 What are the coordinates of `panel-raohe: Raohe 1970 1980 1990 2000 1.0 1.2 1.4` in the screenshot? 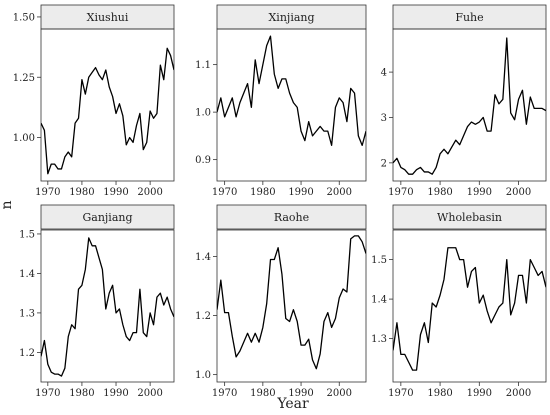 It's located at (281, 301).